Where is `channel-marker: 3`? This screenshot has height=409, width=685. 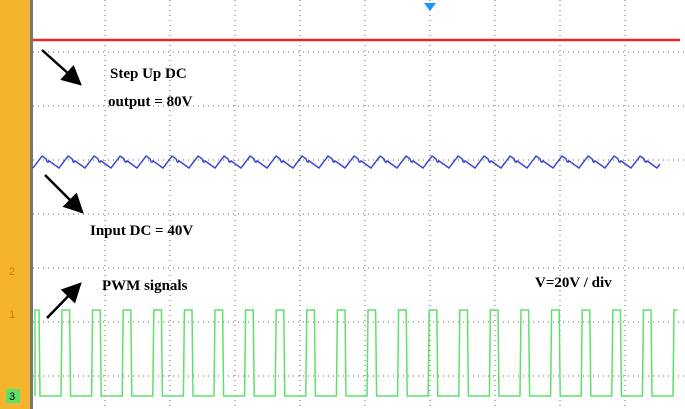
channel-marker: 3 is located at coordinates (12, 397).